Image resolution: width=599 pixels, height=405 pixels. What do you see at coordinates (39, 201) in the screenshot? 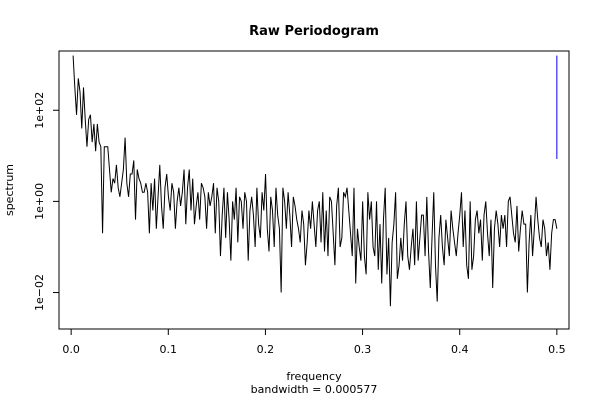
I see `y-tick-label: 1e+00` at bounding box center [39, 201].